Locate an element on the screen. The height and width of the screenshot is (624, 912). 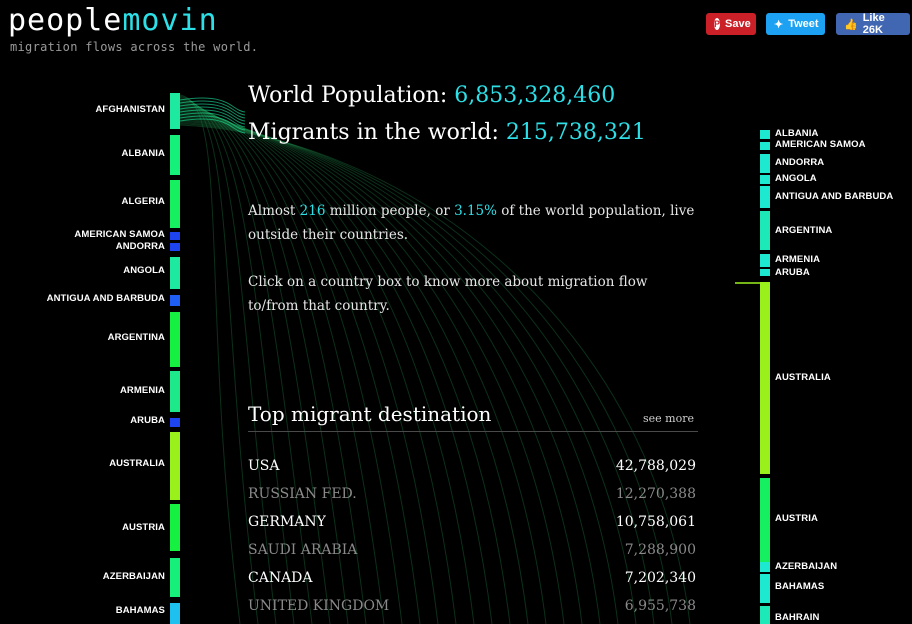
destination-box-angola is located at coordinates (765, 179).